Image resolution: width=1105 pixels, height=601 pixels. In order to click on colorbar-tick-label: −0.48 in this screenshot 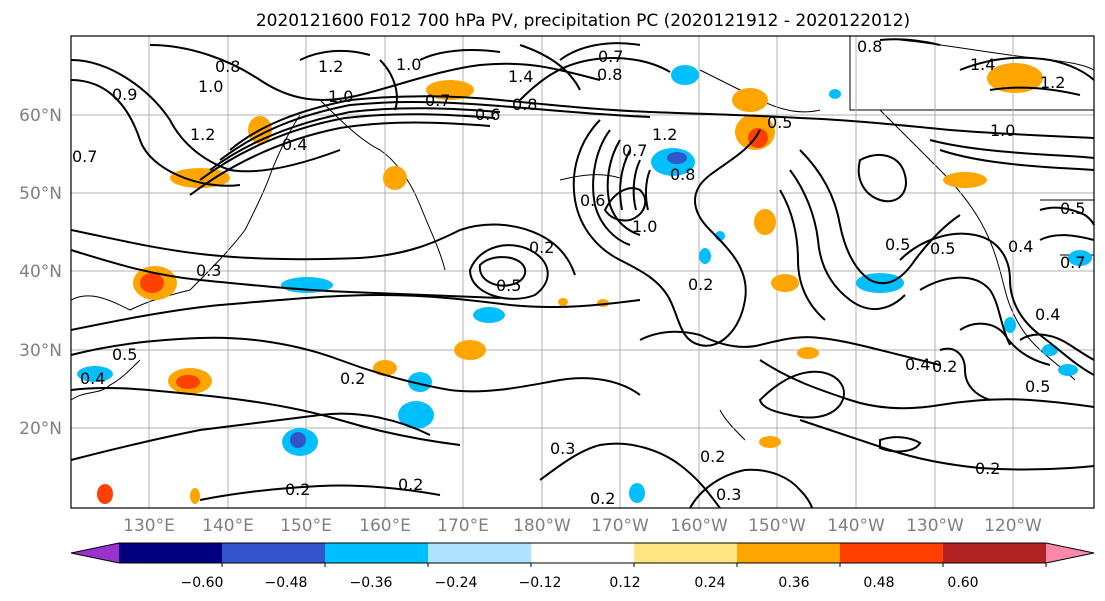, I will do `click(286, 583)`.